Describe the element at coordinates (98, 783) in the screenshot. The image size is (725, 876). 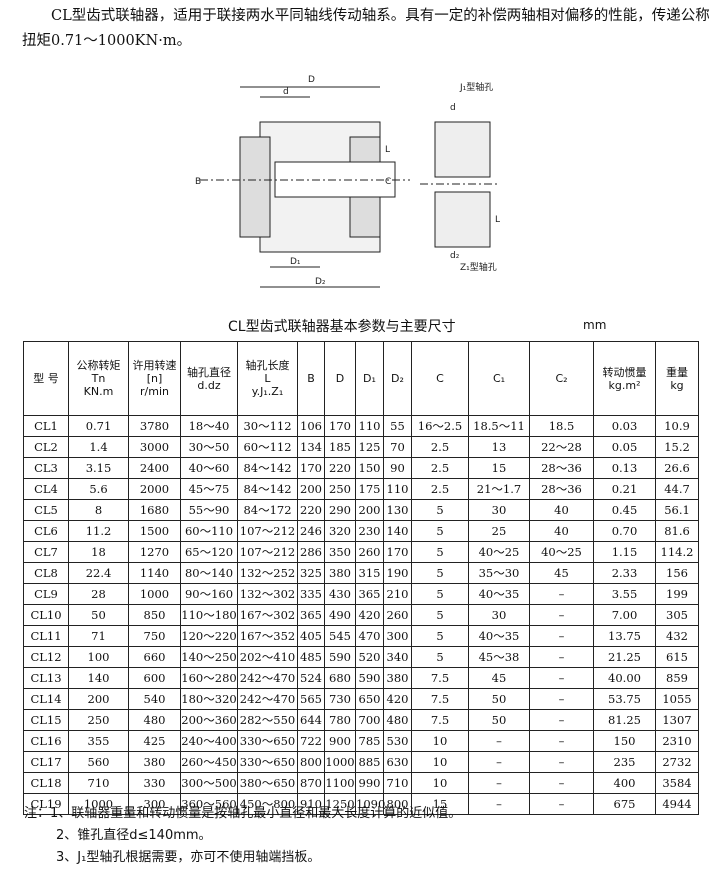
I see `table-cell: 710` at that location.